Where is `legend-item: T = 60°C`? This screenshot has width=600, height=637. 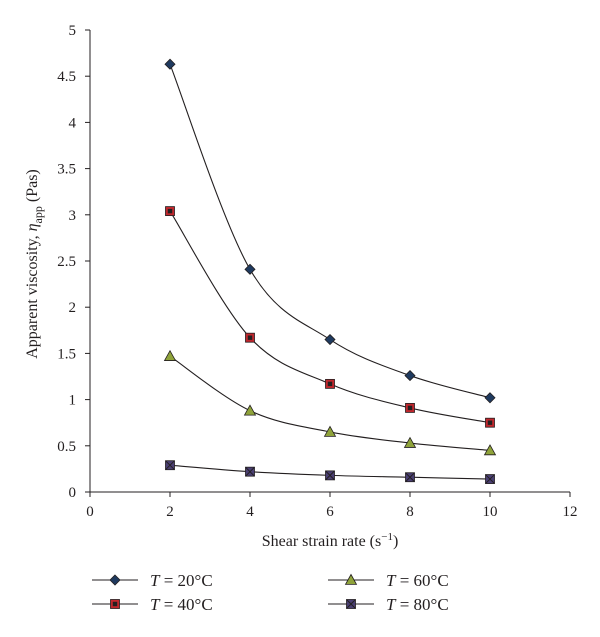 legend-item: T = 60°C is located at coordinates (388, 580).